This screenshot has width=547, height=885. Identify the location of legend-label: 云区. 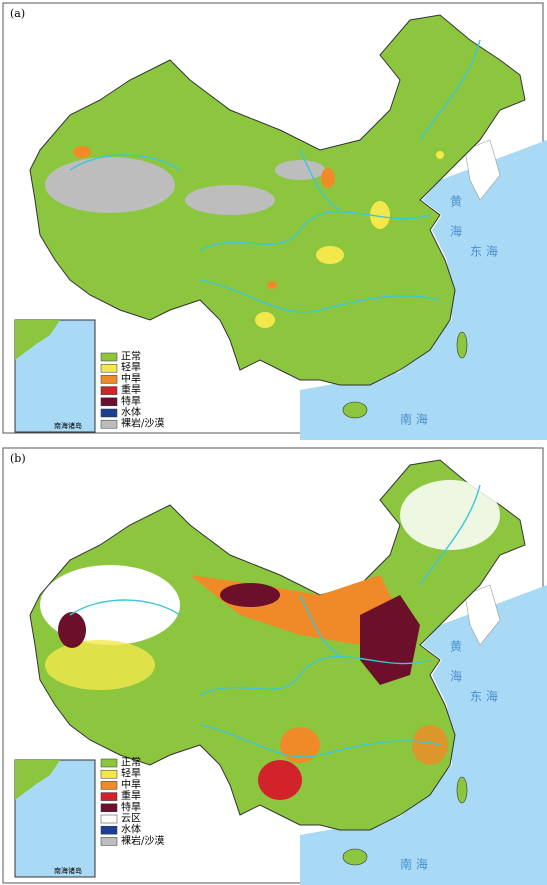
(131, 819).